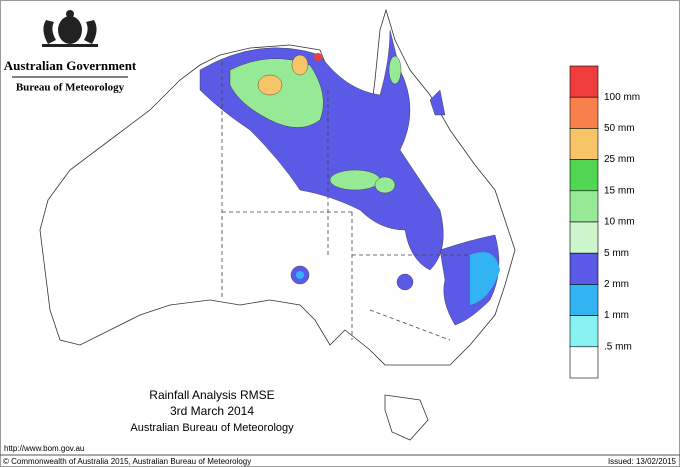  What do you see at coordinates (618, 346) in the screenshot?
I see `legend-label: .5 mm` at bounding box center [618, 346].